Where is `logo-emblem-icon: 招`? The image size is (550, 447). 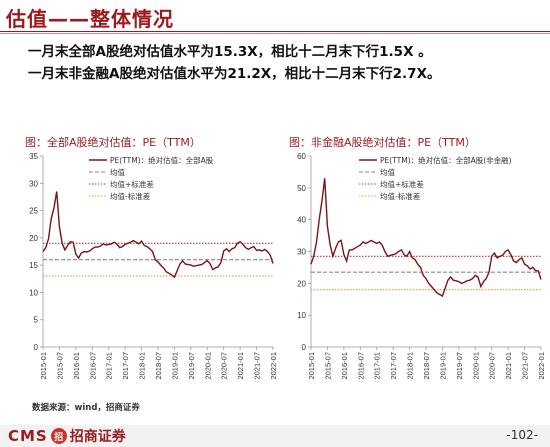
logo-emblem-icon: 招 is located at coordinates (59, 436).